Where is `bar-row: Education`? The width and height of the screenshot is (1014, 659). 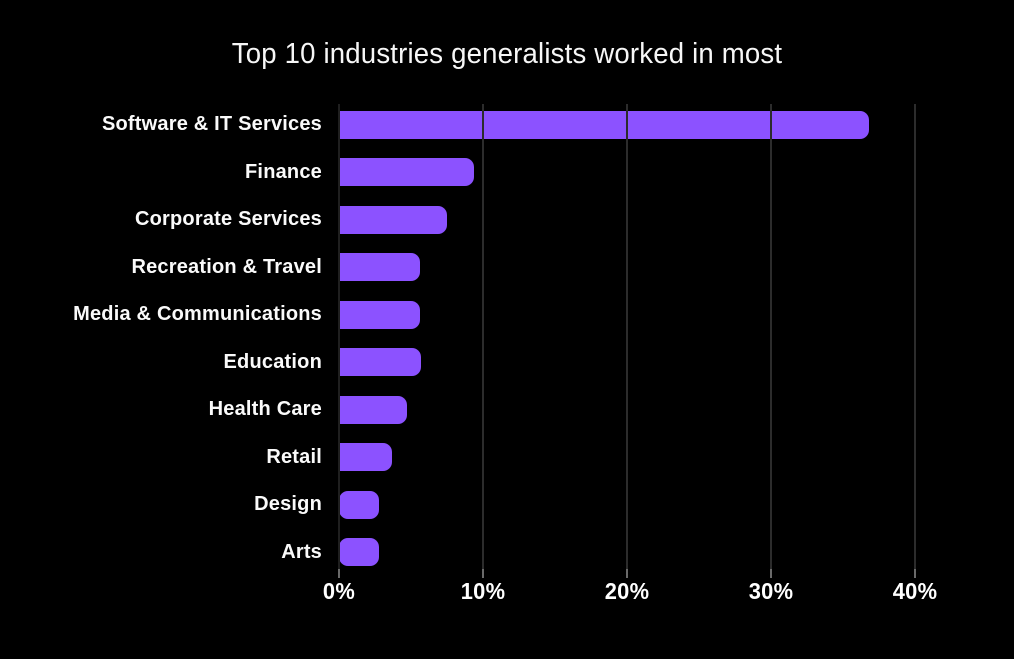
bar-row: Education is located at coordinates (507, 363).